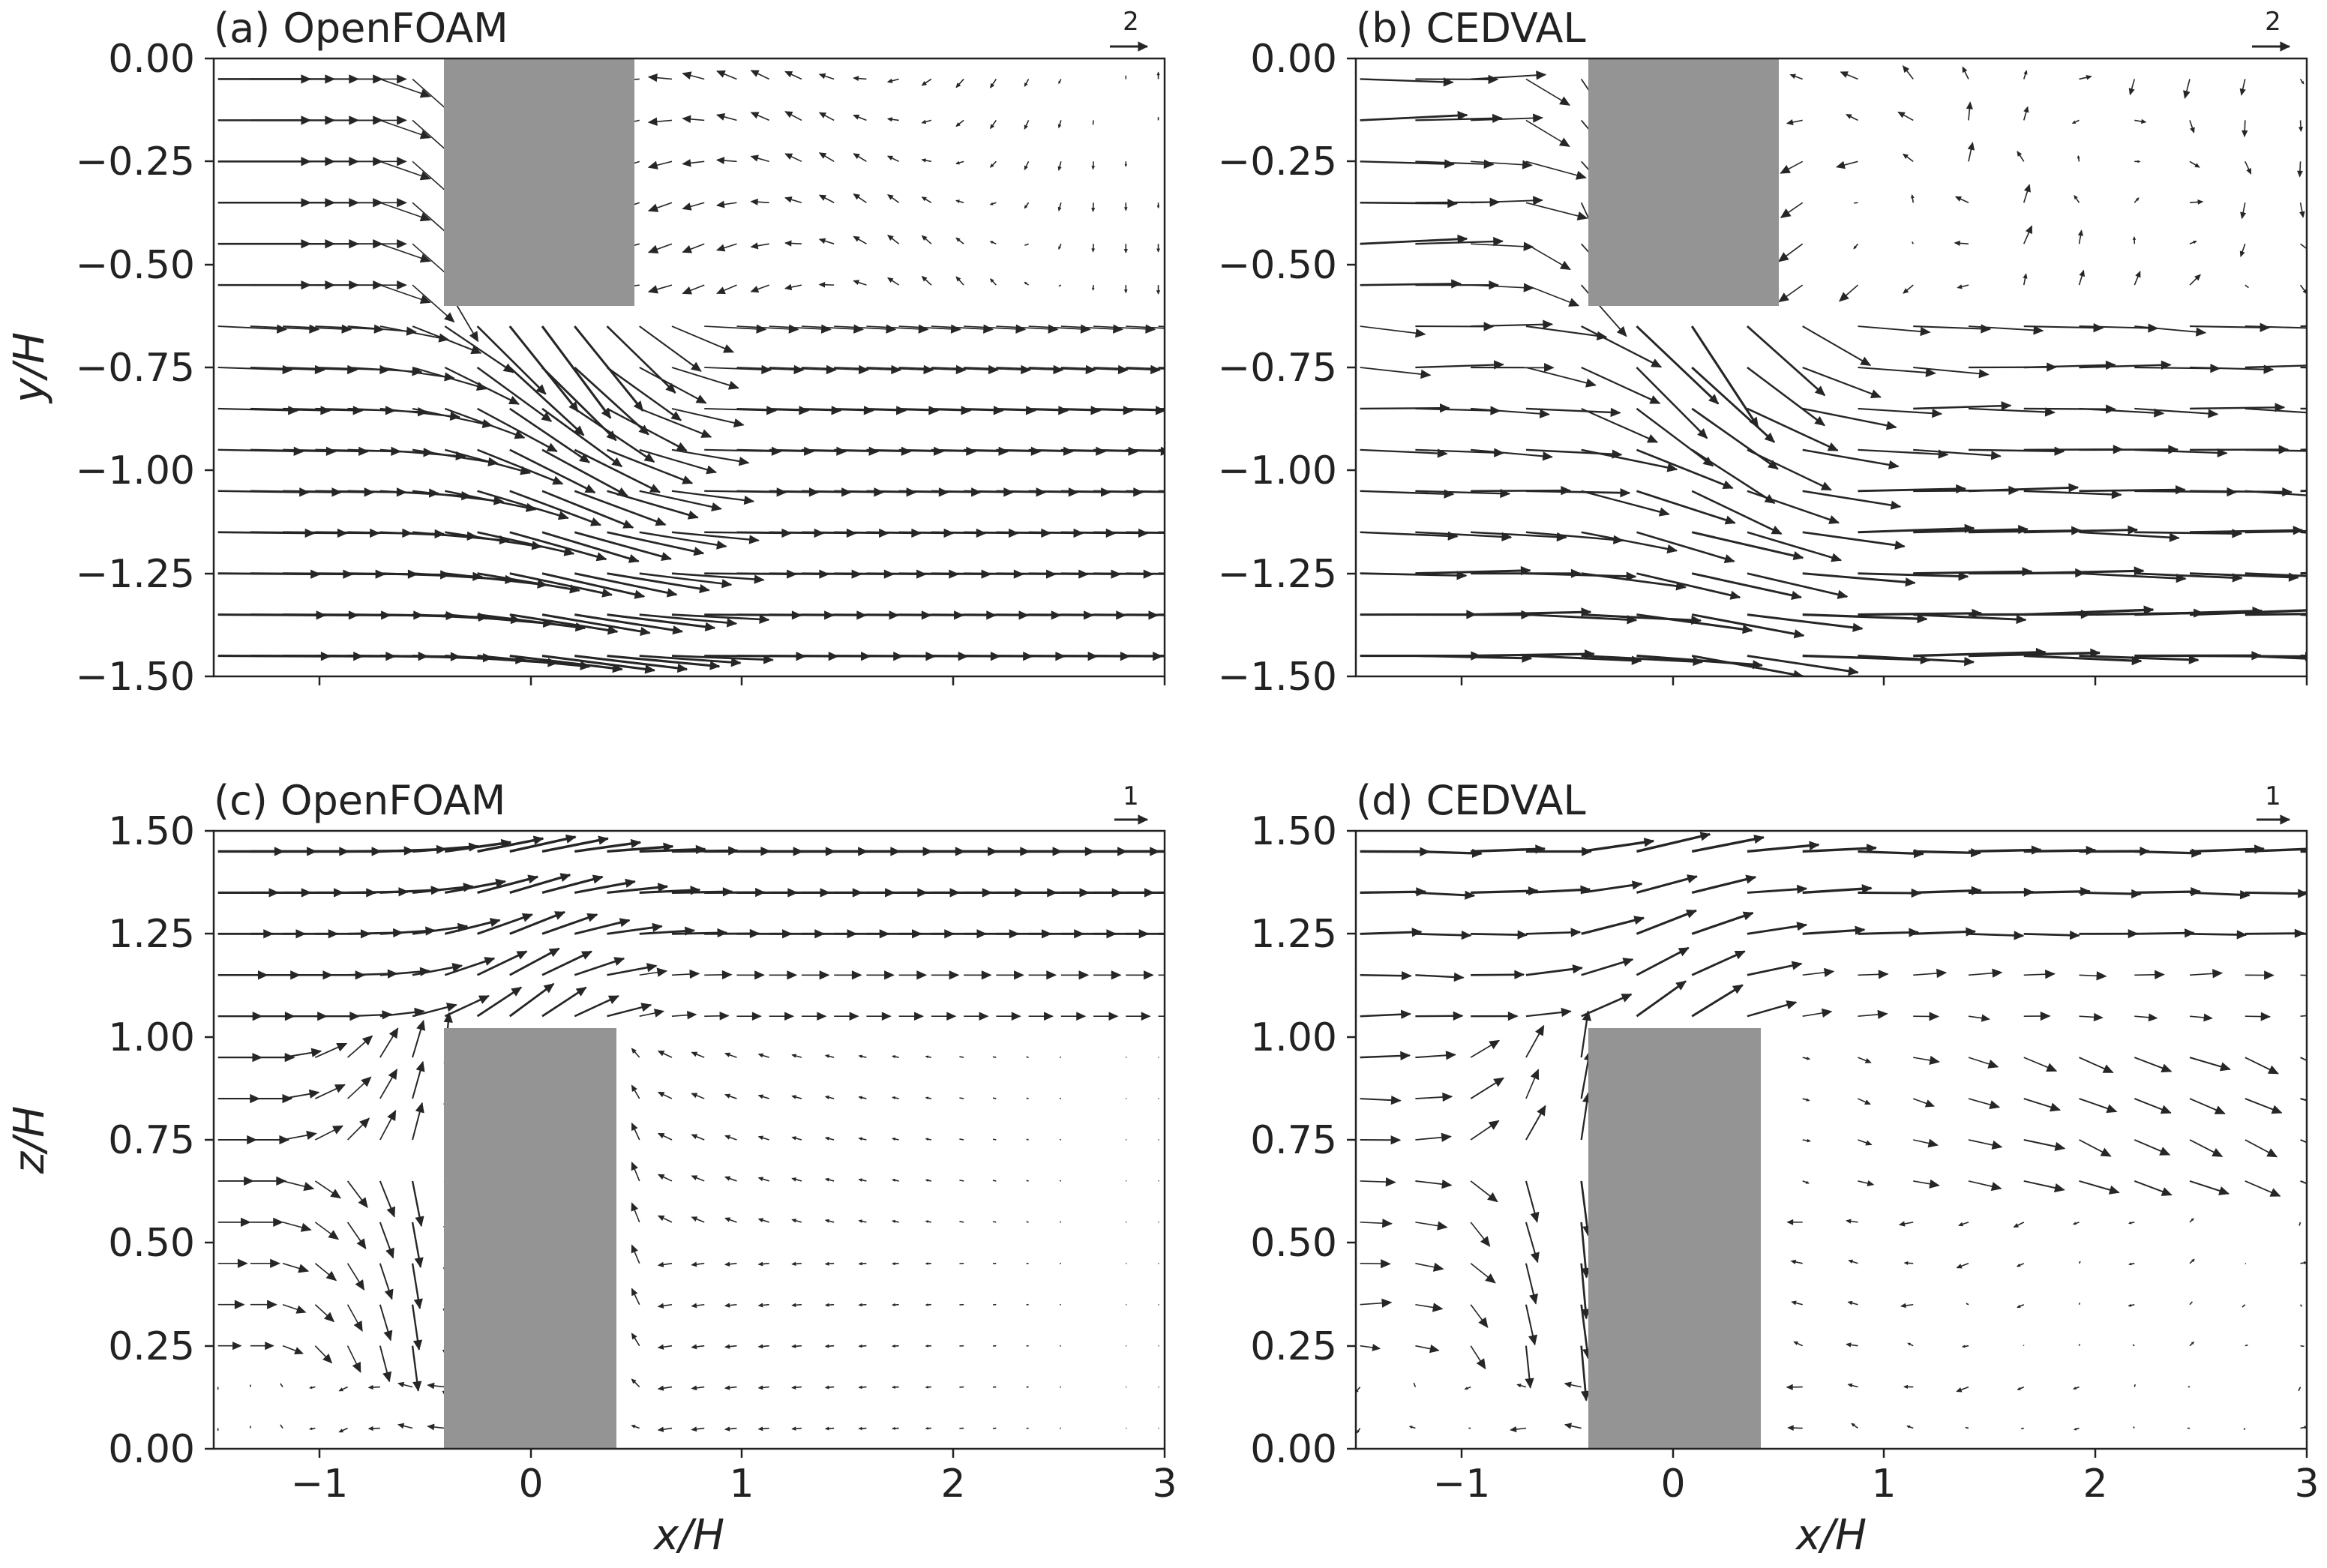 The height and width of the screenshot is (1568, 2327). I want to click on y-tick-label-d-5: 0.50, so click(1294, 1244).